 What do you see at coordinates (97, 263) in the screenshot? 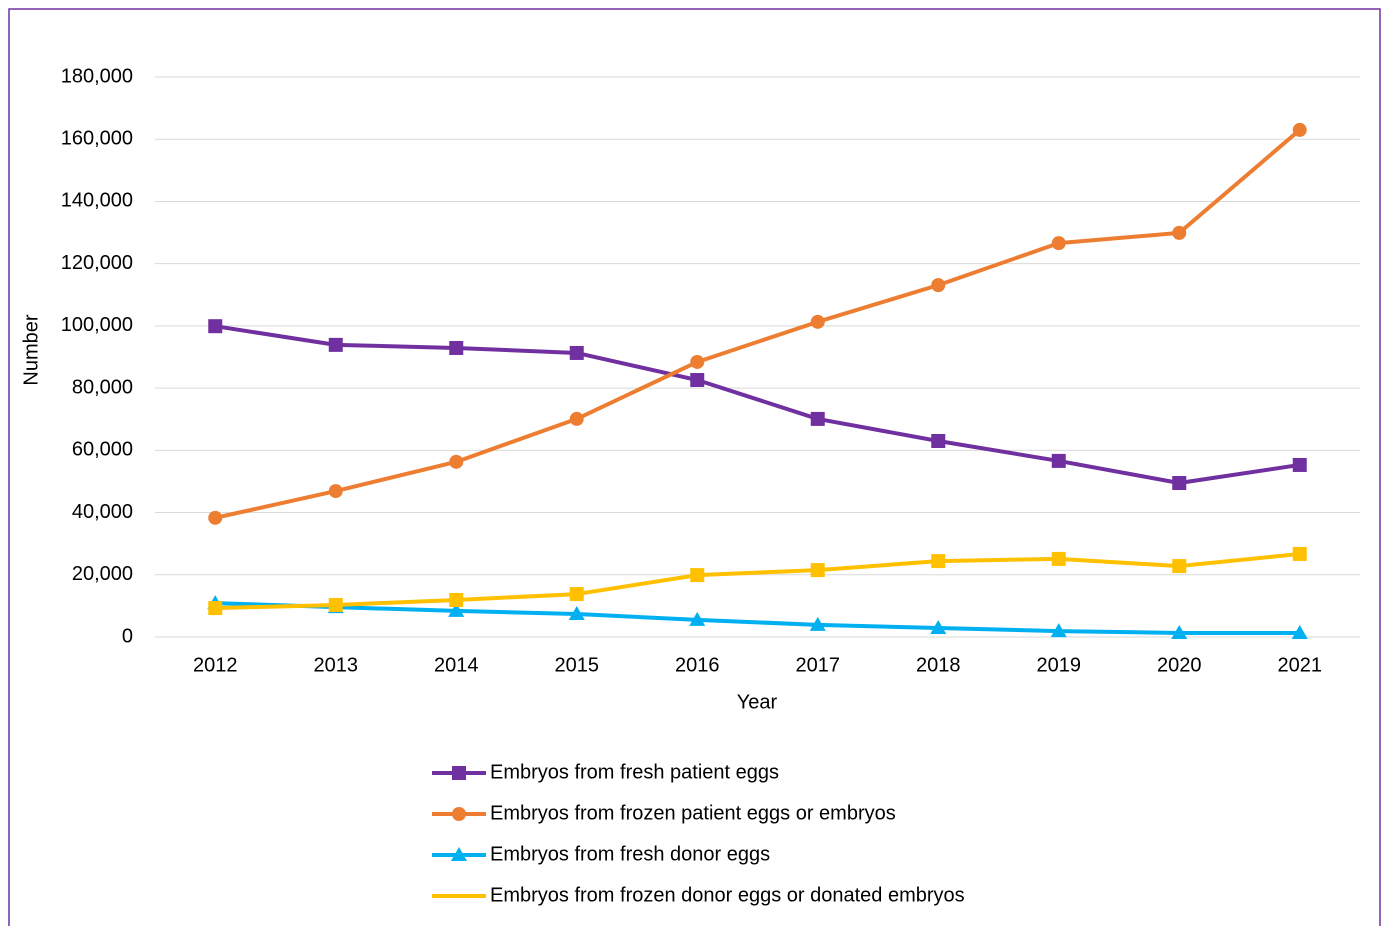
I see `y-tick-label: 120,000` at bounding box center [97, 263].